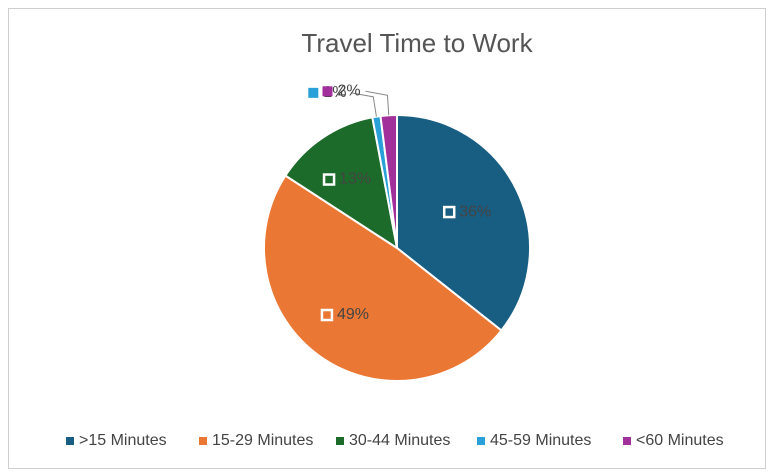  What do you see at coordinates (348, 91) in the screenshot?
I see `data-label: 2%` at bounding box center [348, 91].